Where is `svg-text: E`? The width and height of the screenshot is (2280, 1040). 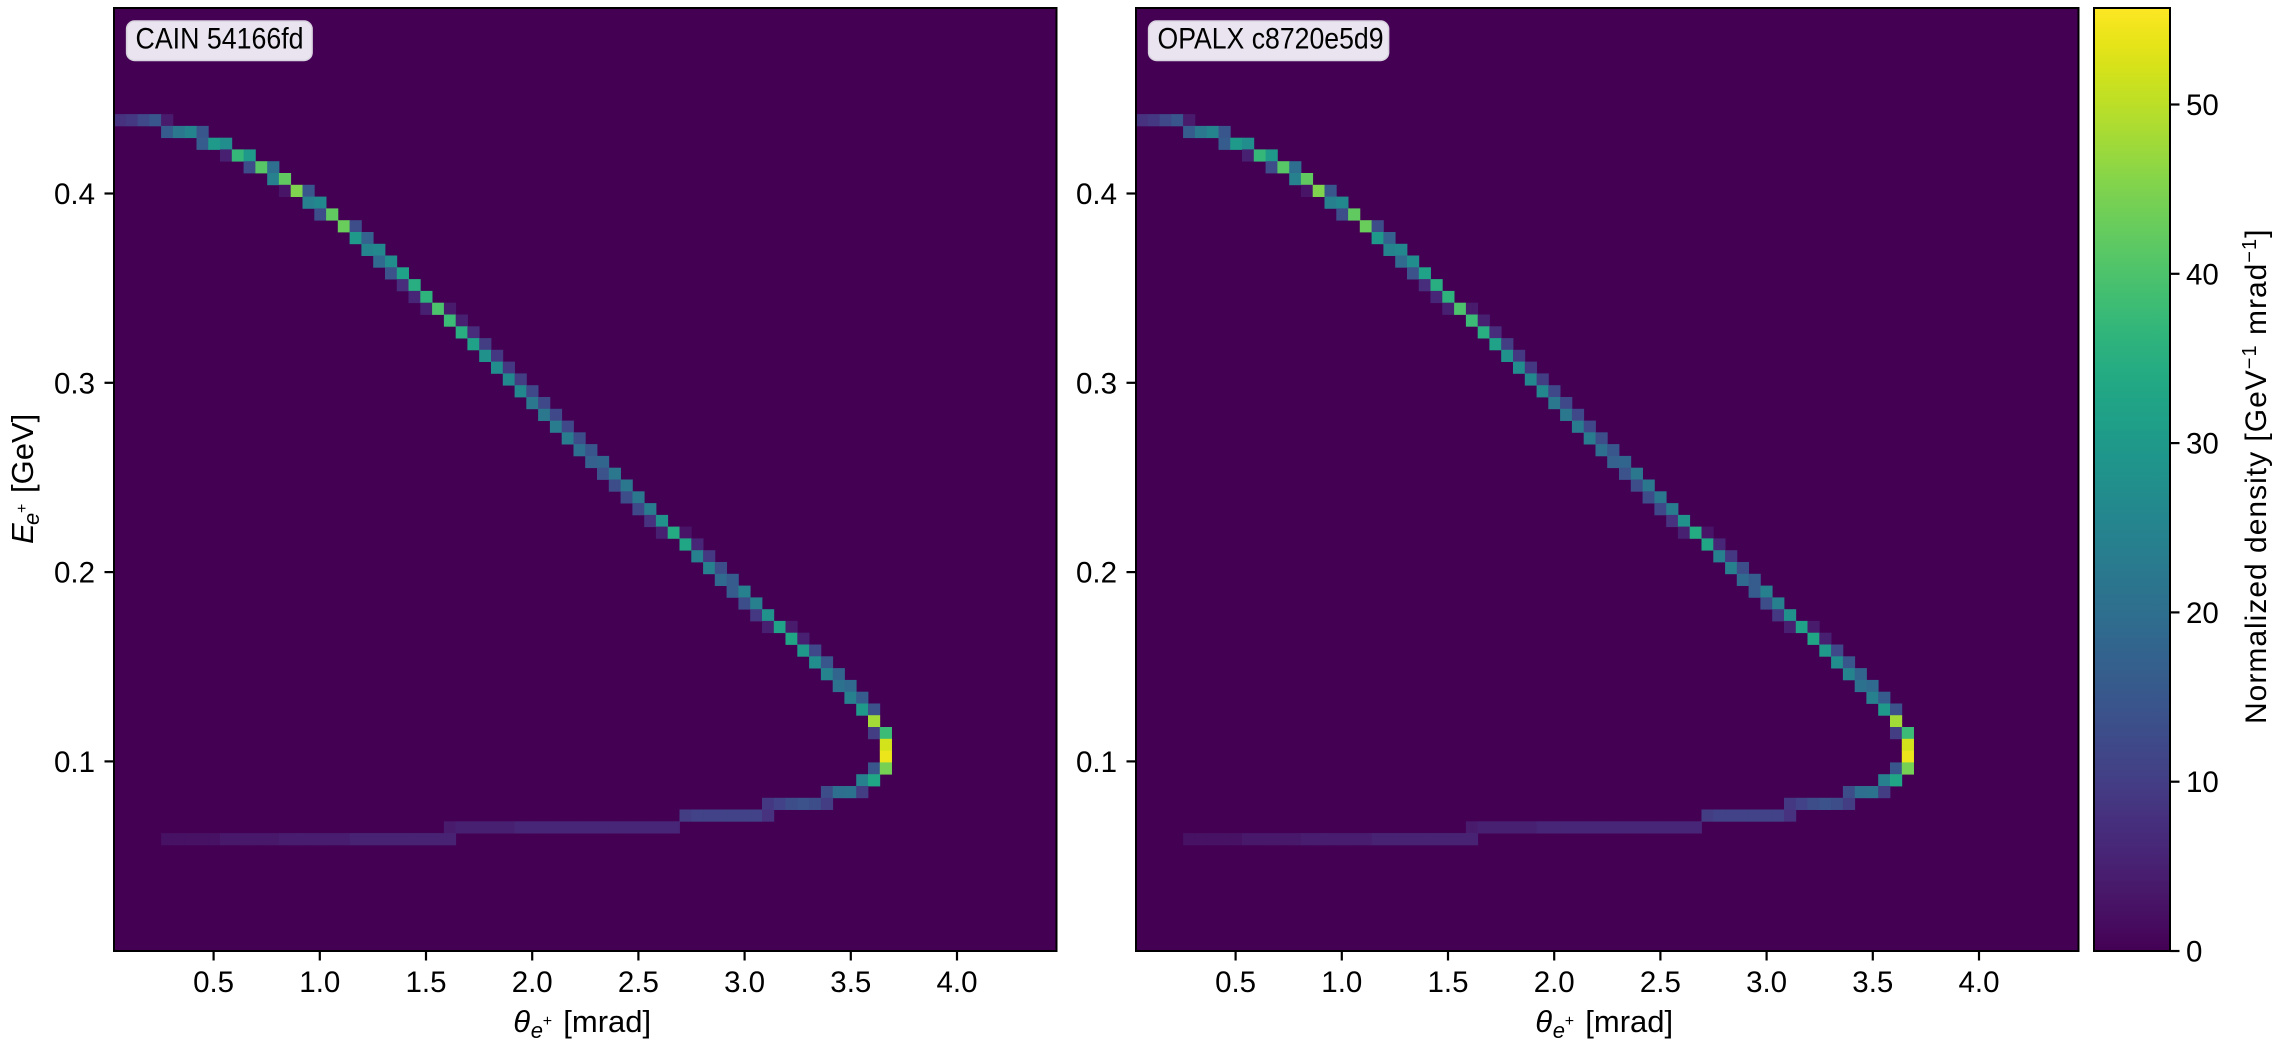 svg-text: E is located at coordinates (22, 533).